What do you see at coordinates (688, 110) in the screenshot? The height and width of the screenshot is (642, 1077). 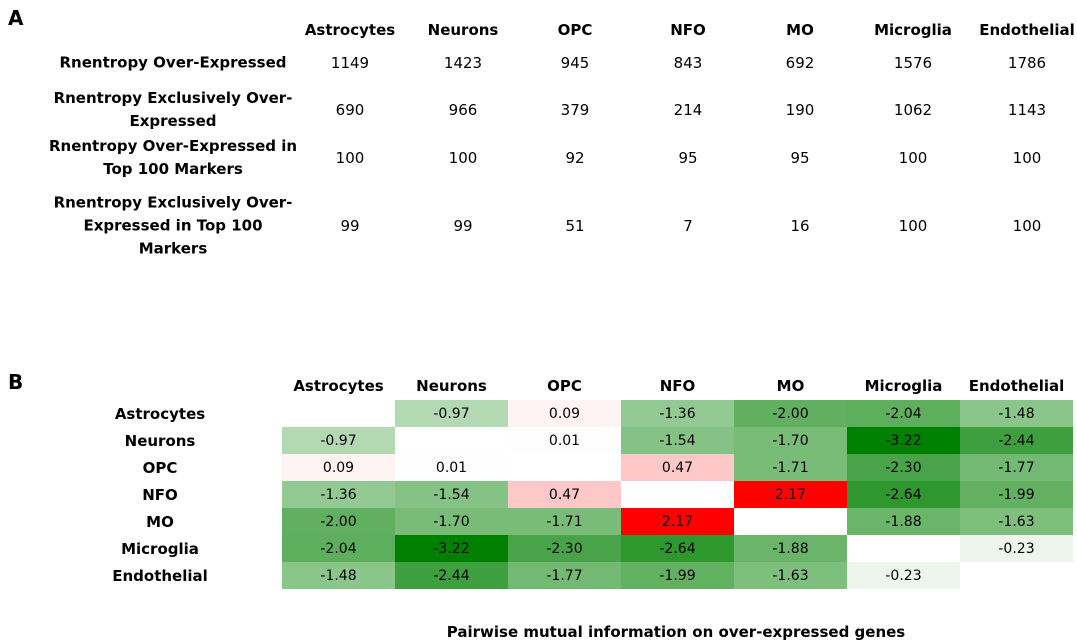 I see `table-cell: 214` at bounding box center [688, 110].